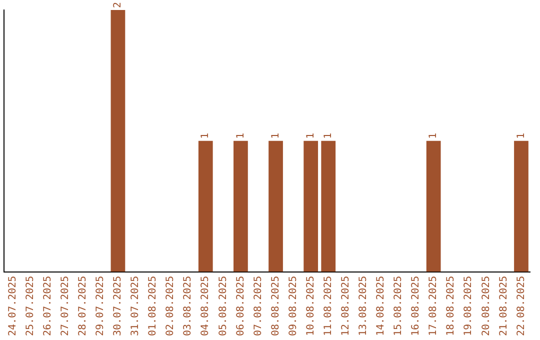  What do you see at coordinates (293, 306) in the screenshot?
I see `x-tick-label: 09.08.2025` at bounding box center [293, 306].